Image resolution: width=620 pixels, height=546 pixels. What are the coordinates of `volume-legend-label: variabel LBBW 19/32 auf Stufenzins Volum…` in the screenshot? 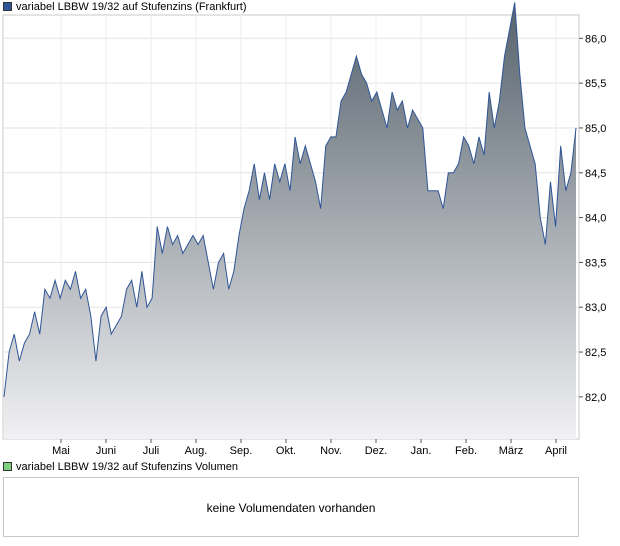 It's located at (127, 467).